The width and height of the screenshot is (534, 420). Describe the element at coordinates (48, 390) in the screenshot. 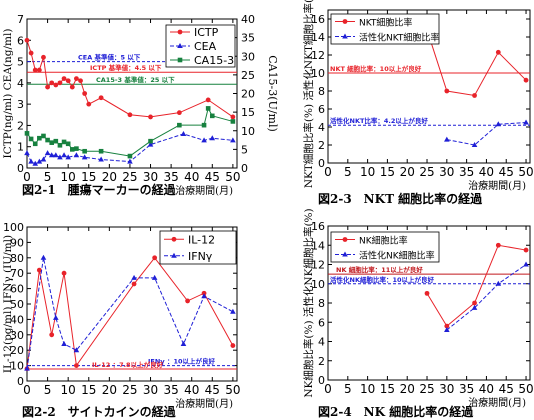

I see `cytokines-xtick-label: 5` at that location.